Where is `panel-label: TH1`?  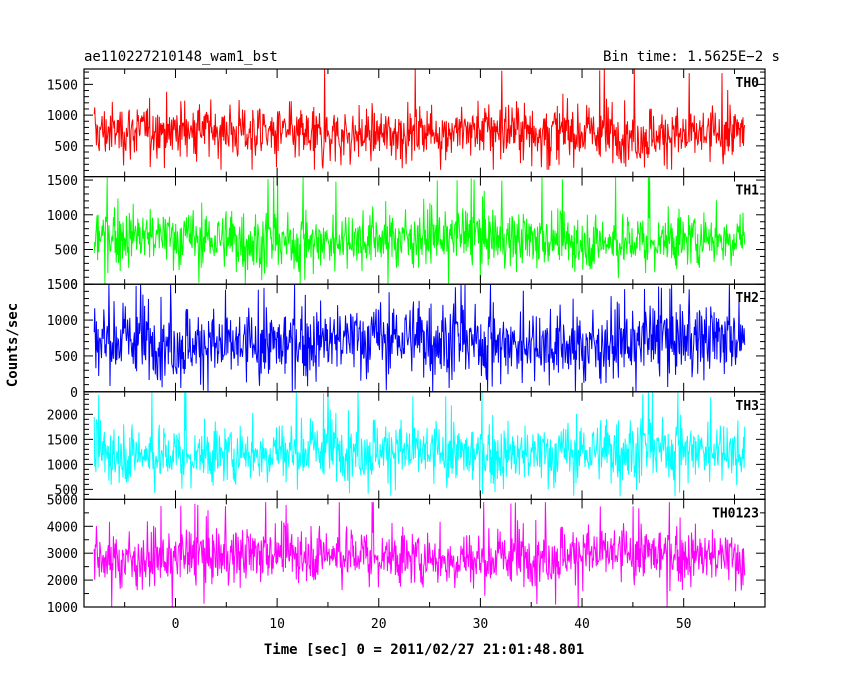
panel-label: TH1 is located at coordinates (748, 191).